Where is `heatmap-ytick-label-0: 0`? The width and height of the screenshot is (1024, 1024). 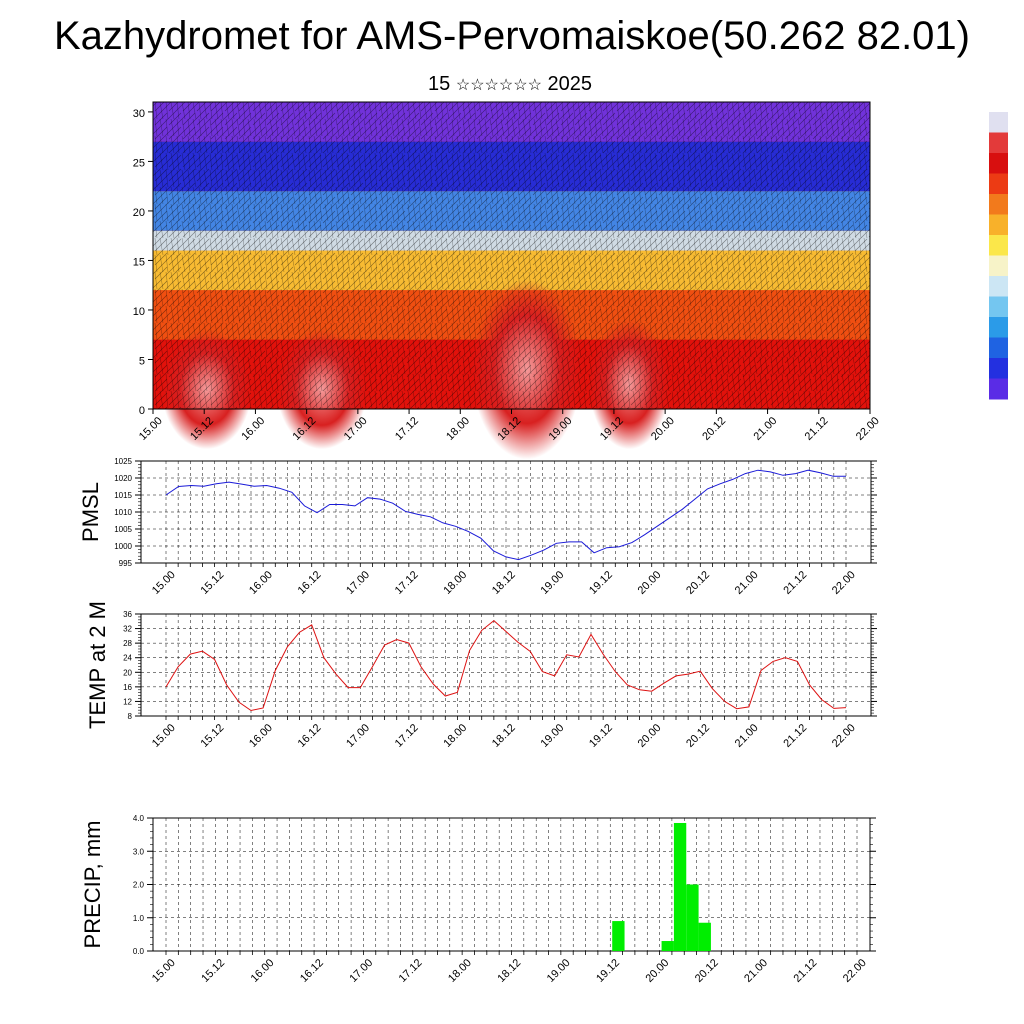 heatmap-ytick-label-0: 0 is located at coordinates (142, 411).